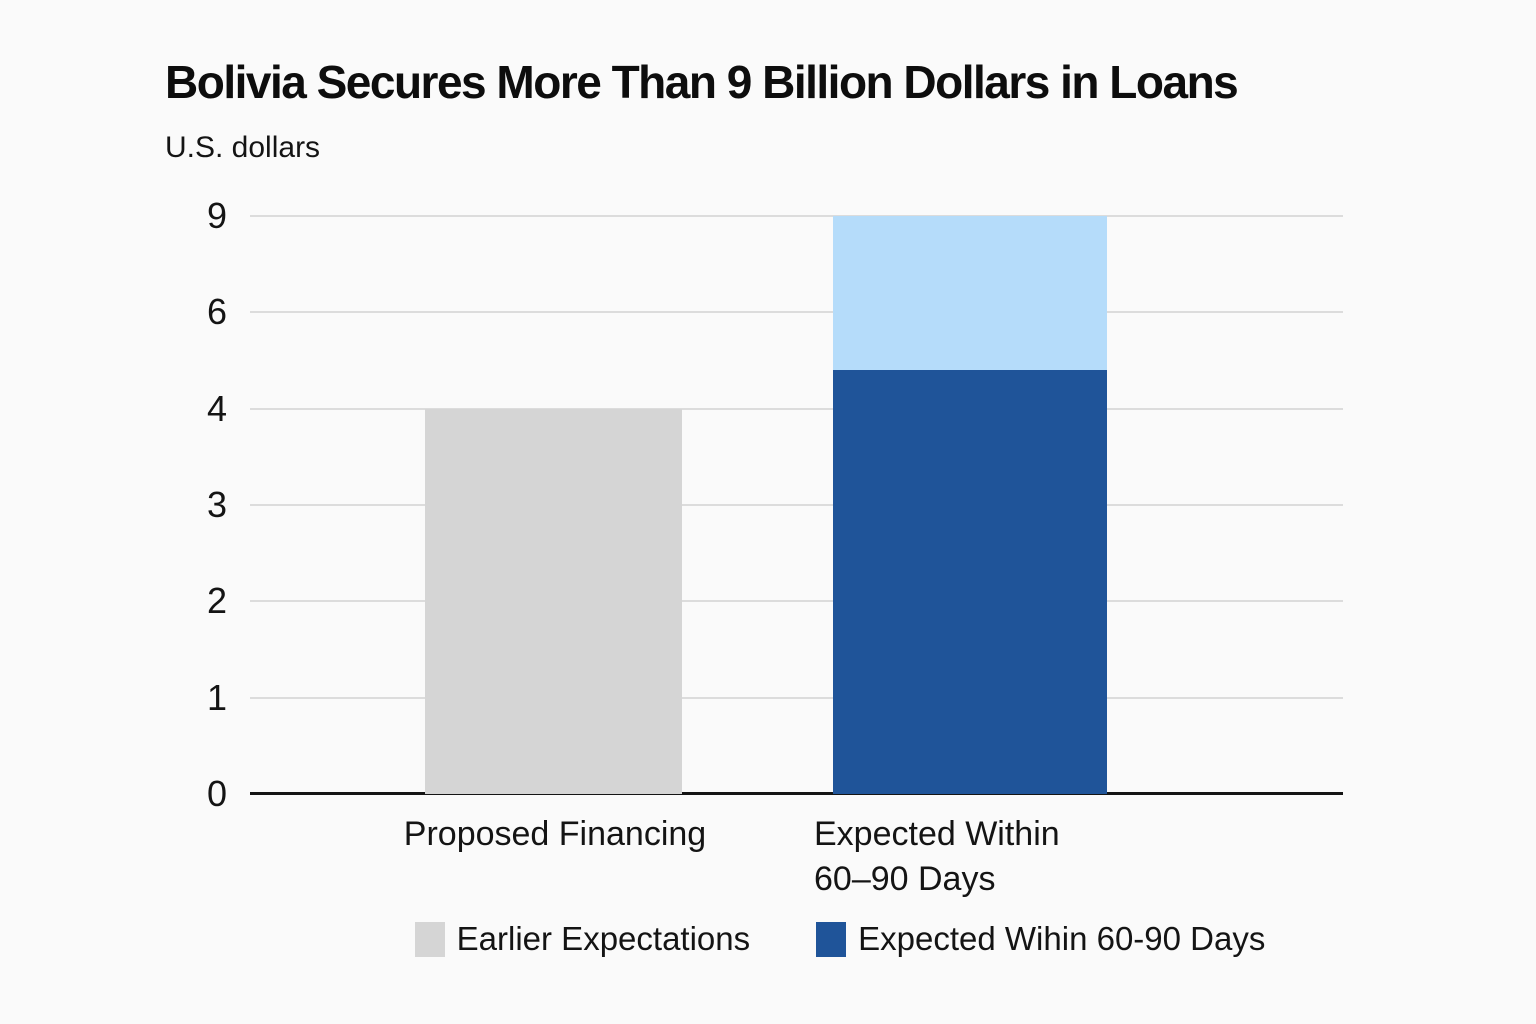 This screenshot has width=1536, height=1024. What do you see at coordinates (603, 938) in the screenshot?
I see `legend-label: Earlier Expectations` at bounding box center [603, 938].